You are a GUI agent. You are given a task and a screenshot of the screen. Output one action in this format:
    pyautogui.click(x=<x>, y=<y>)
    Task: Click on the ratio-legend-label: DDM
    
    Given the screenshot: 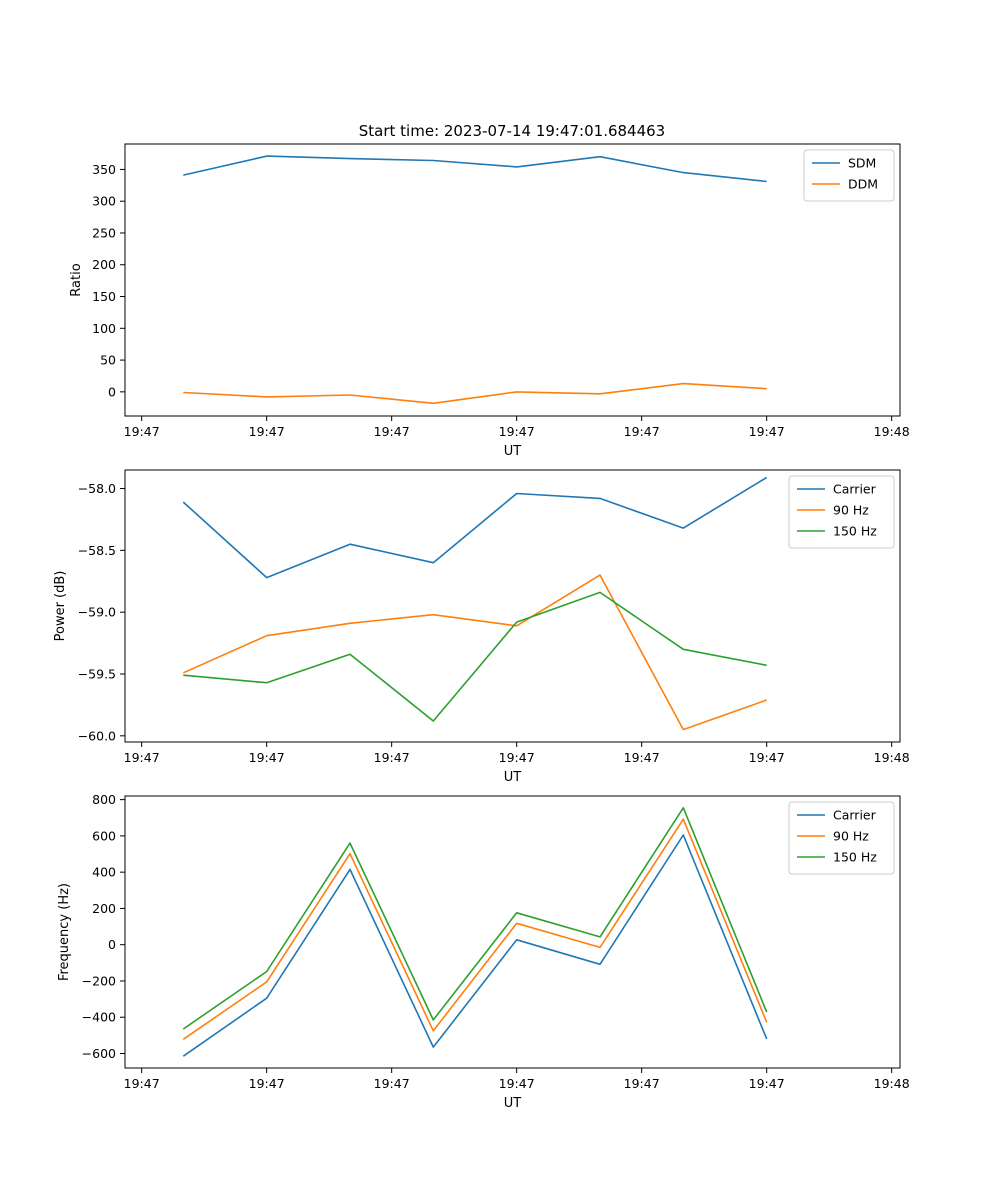 What is the action you would take?
    pyautogui.click(x=863, y=184)
    